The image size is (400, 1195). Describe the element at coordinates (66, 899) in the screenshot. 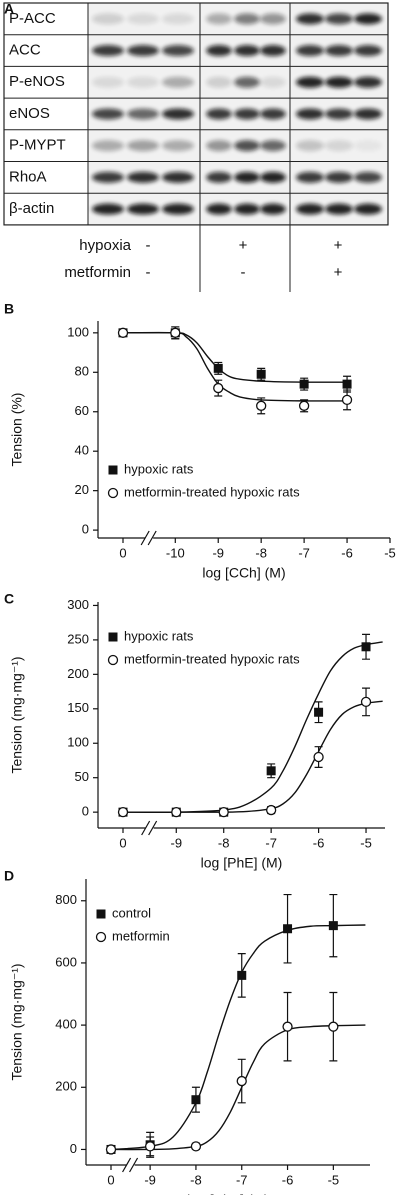

I see `y-tick-label: 800` at that location.